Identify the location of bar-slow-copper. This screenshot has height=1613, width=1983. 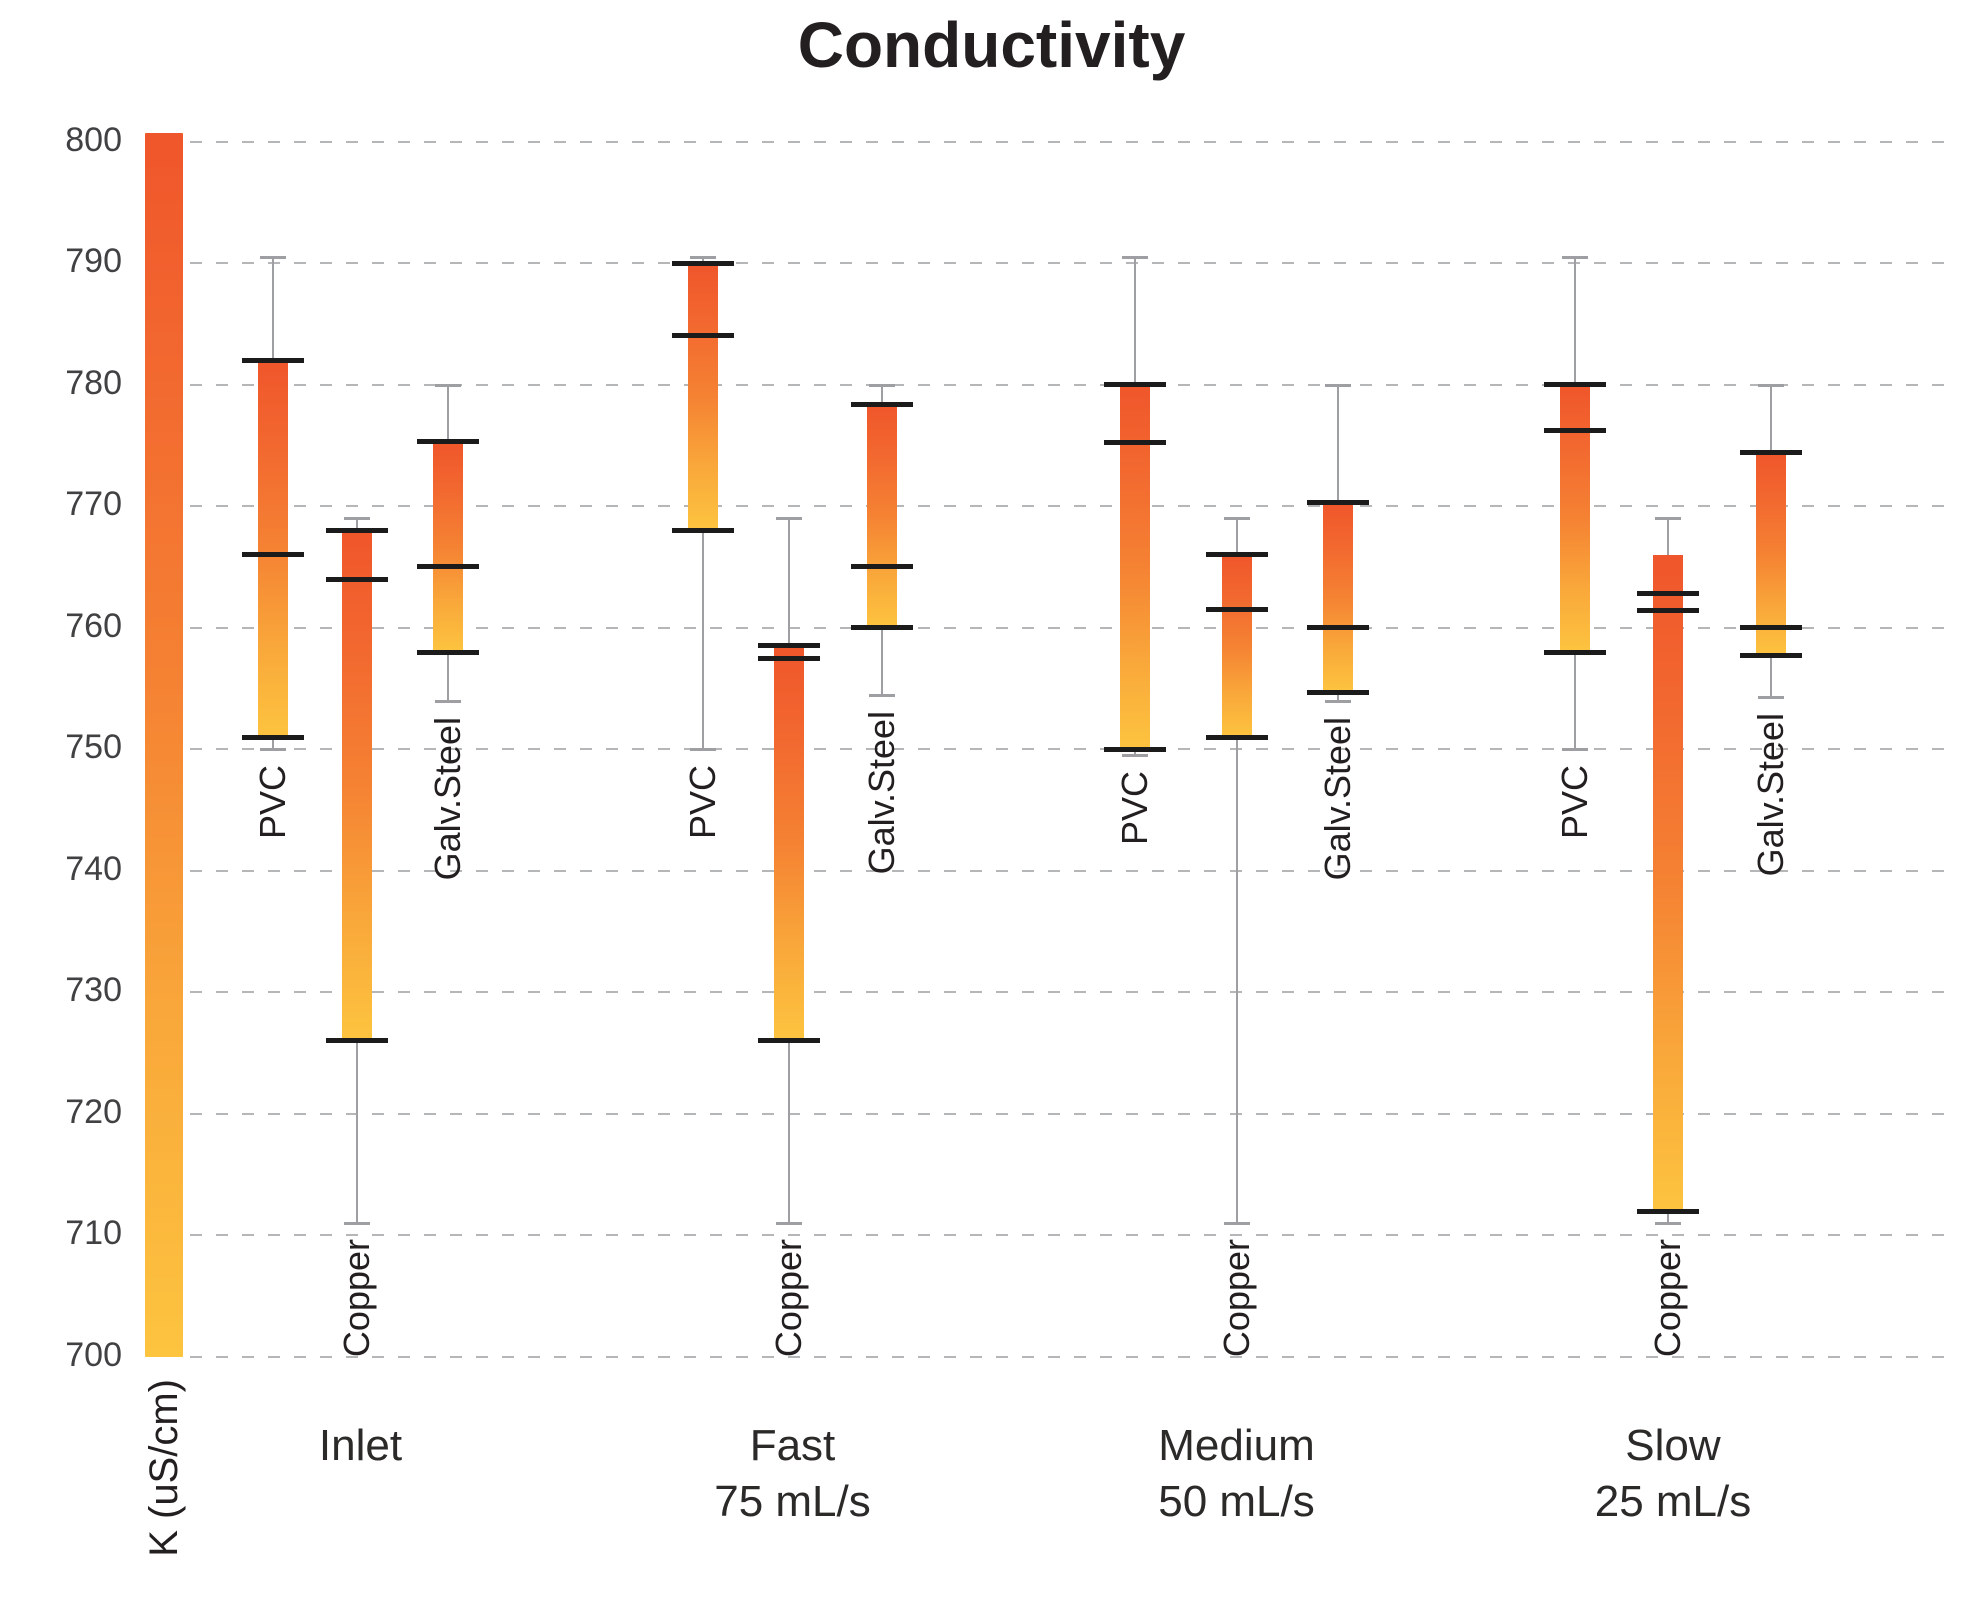
(1668, 883).